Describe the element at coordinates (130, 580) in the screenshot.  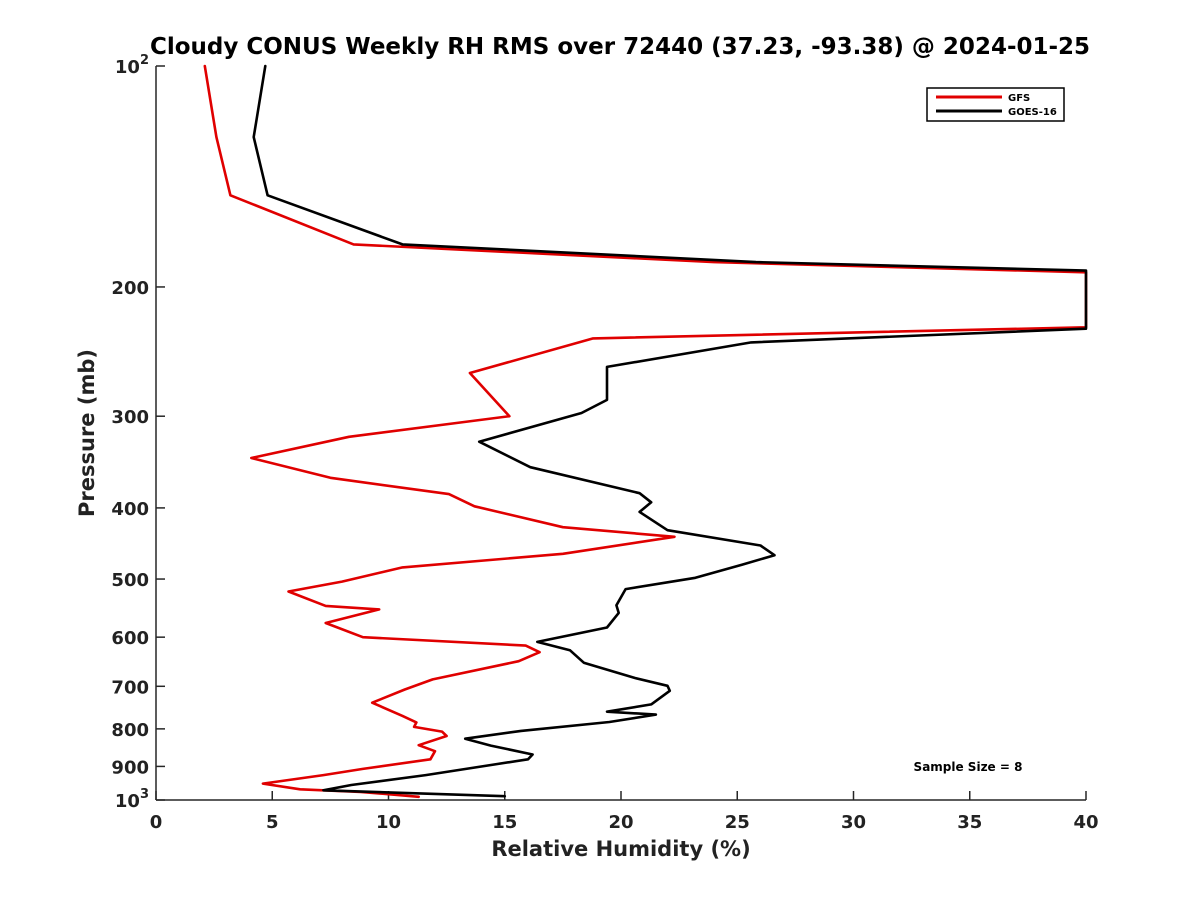
I see `y-tick-label: 500` at that location.